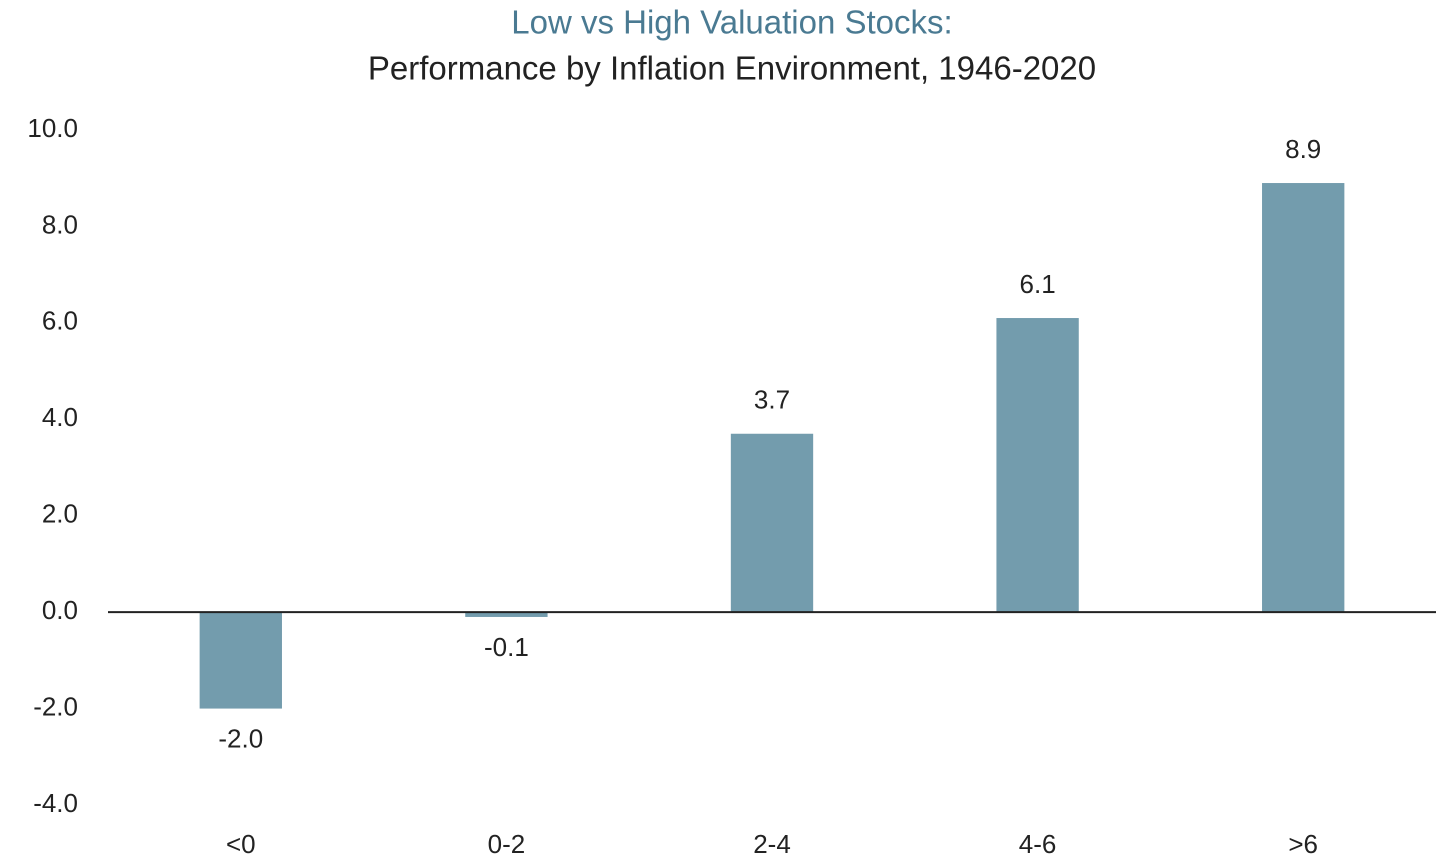 The image size is (1442, 860). What do you see at coordinates (772, 844) in the screenshot?
I see `x-tick-label: 2-4` at bounding box center [772, 844].